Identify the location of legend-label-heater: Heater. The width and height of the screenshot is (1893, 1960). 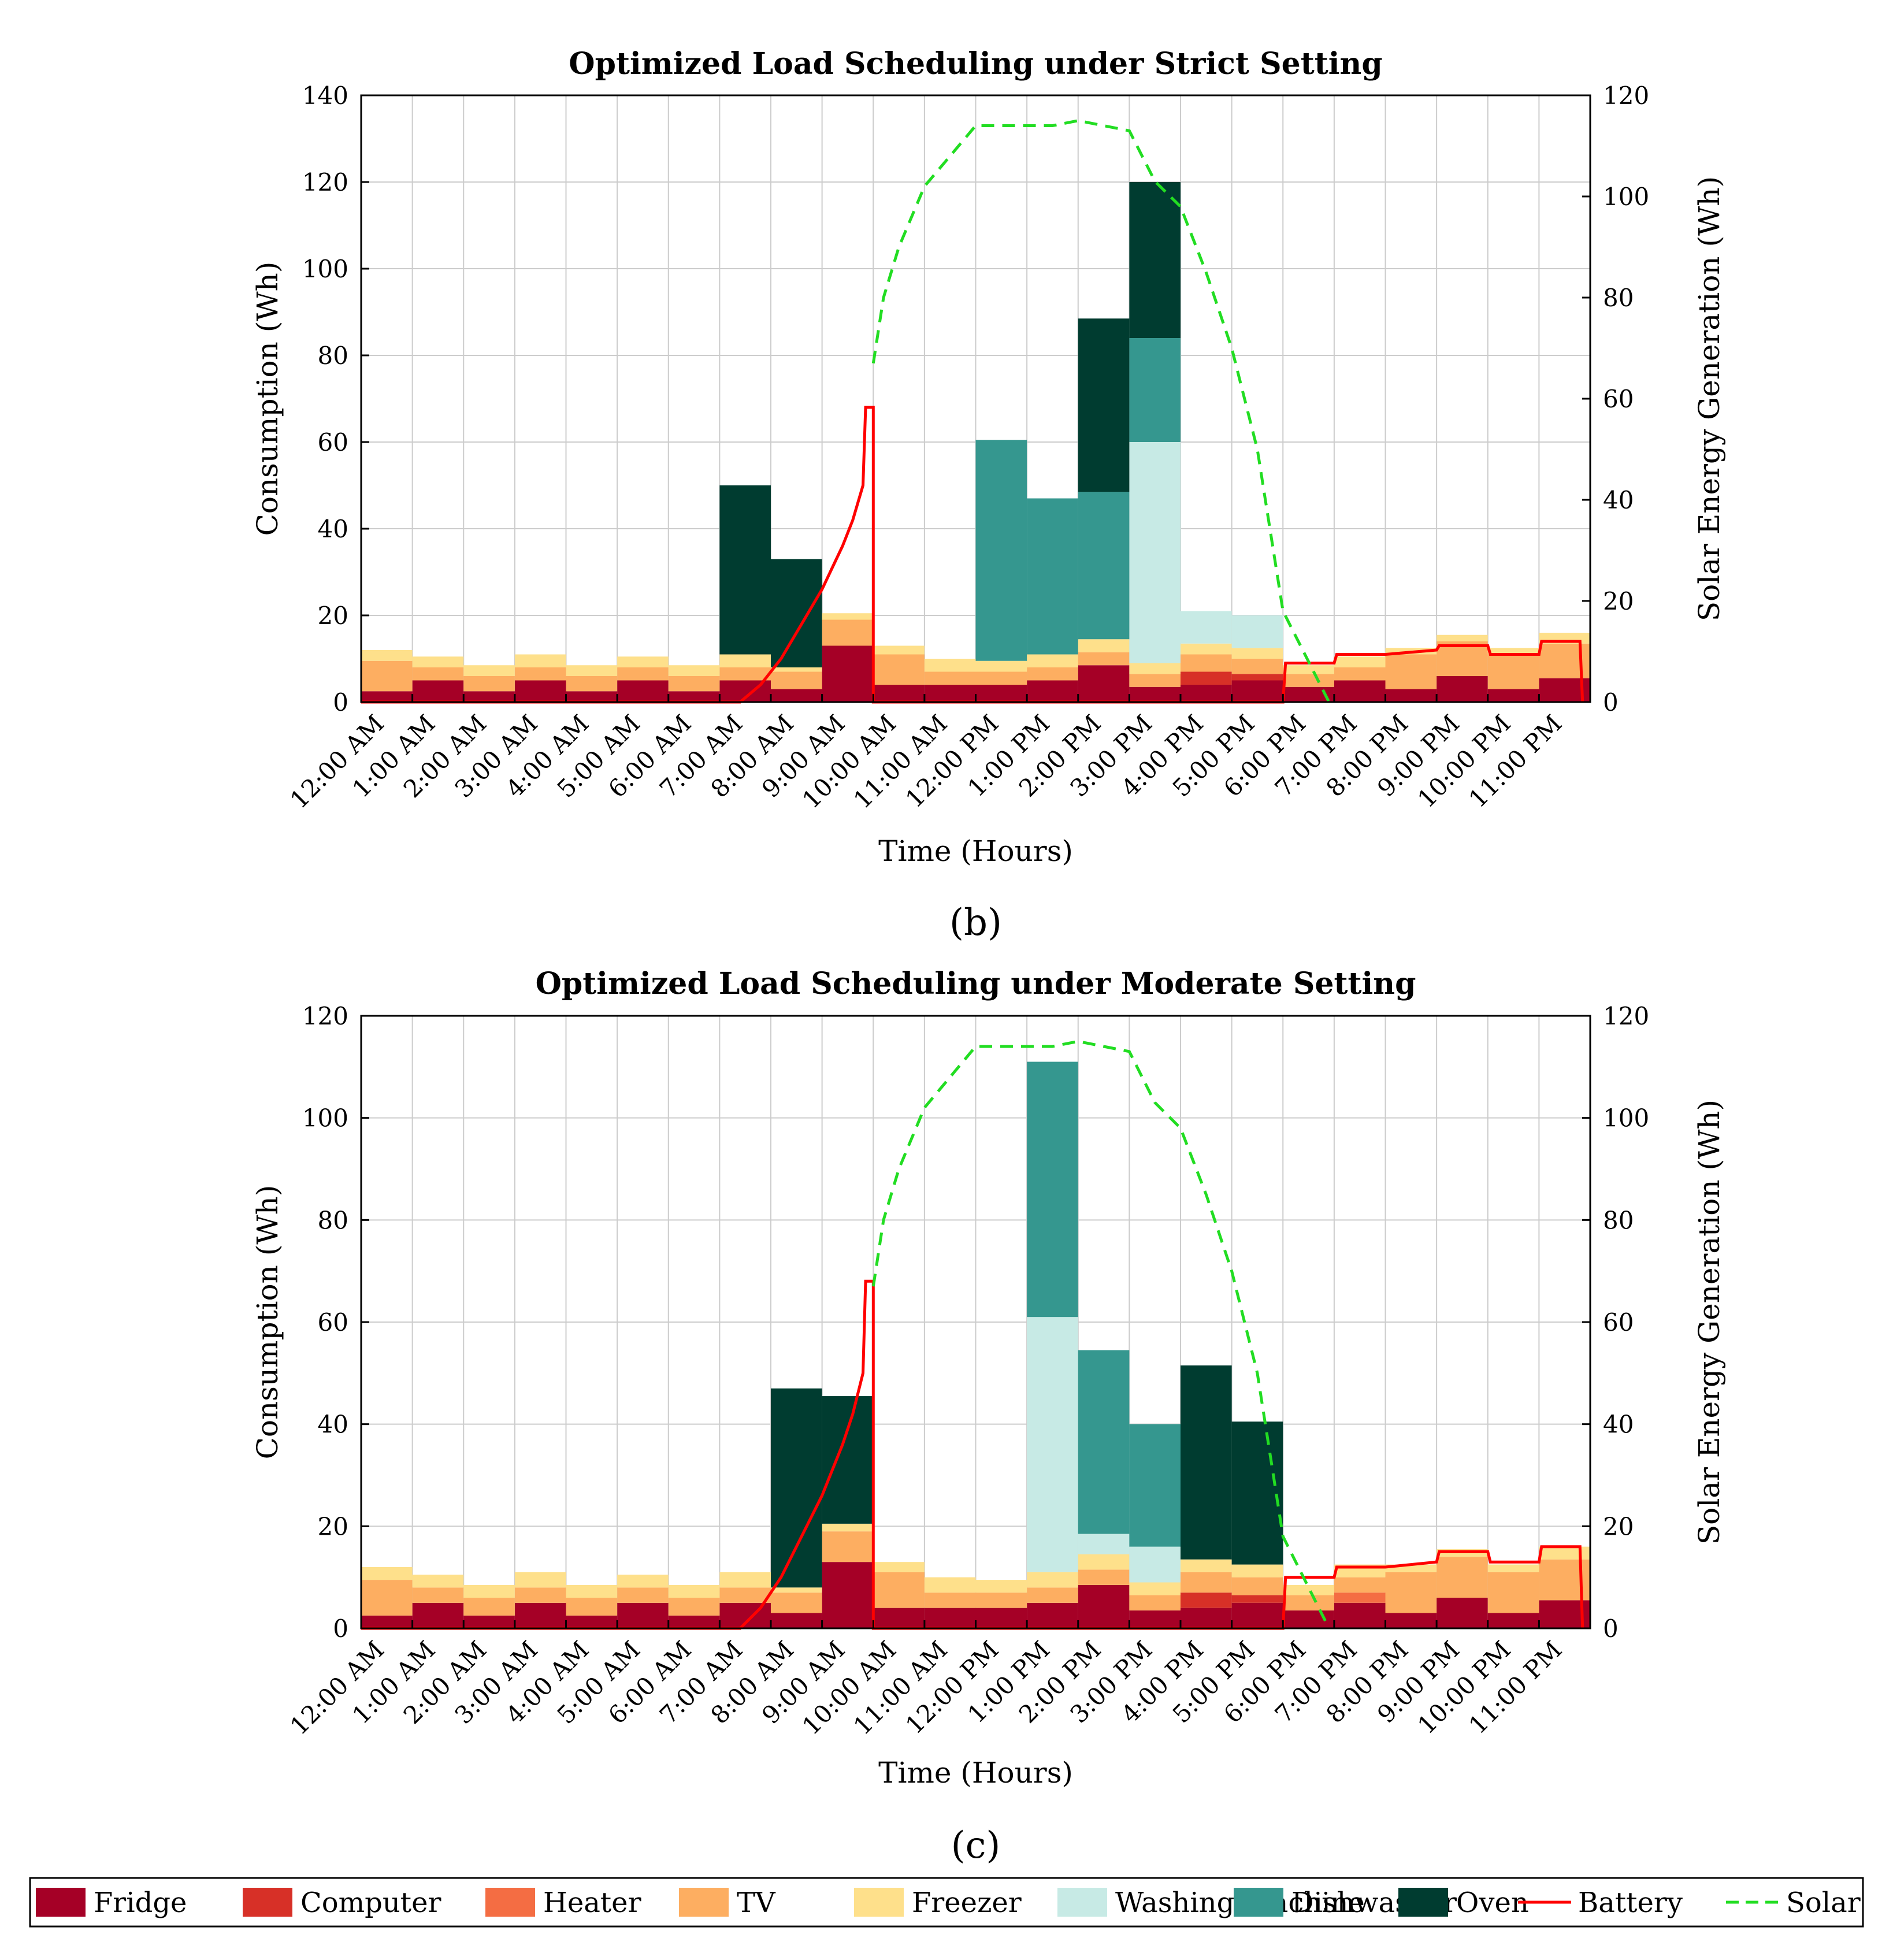
(592, 1903).